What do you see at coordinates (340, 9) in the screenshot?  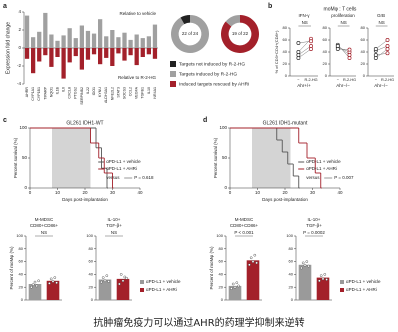 I see `panel-header: moMφ : T cells` at bounding box center [340, 9].